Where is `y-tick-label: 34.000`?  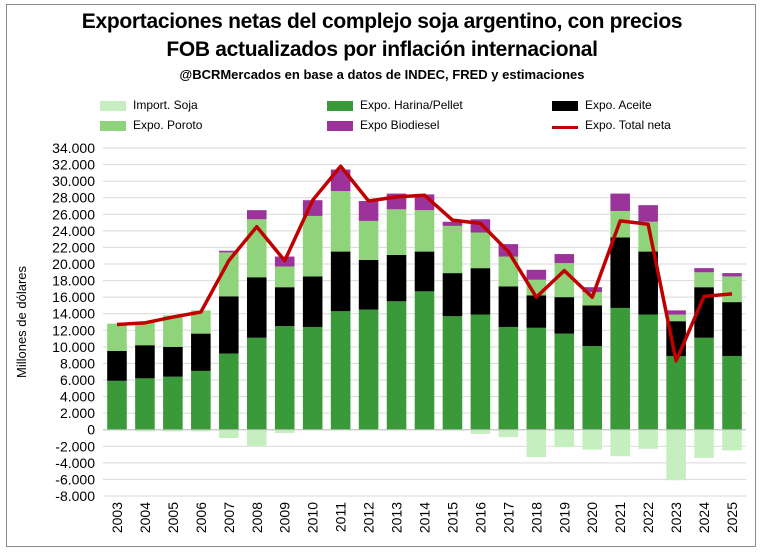 y-tick-label: 34.000 is located at coordinates (73, 148).